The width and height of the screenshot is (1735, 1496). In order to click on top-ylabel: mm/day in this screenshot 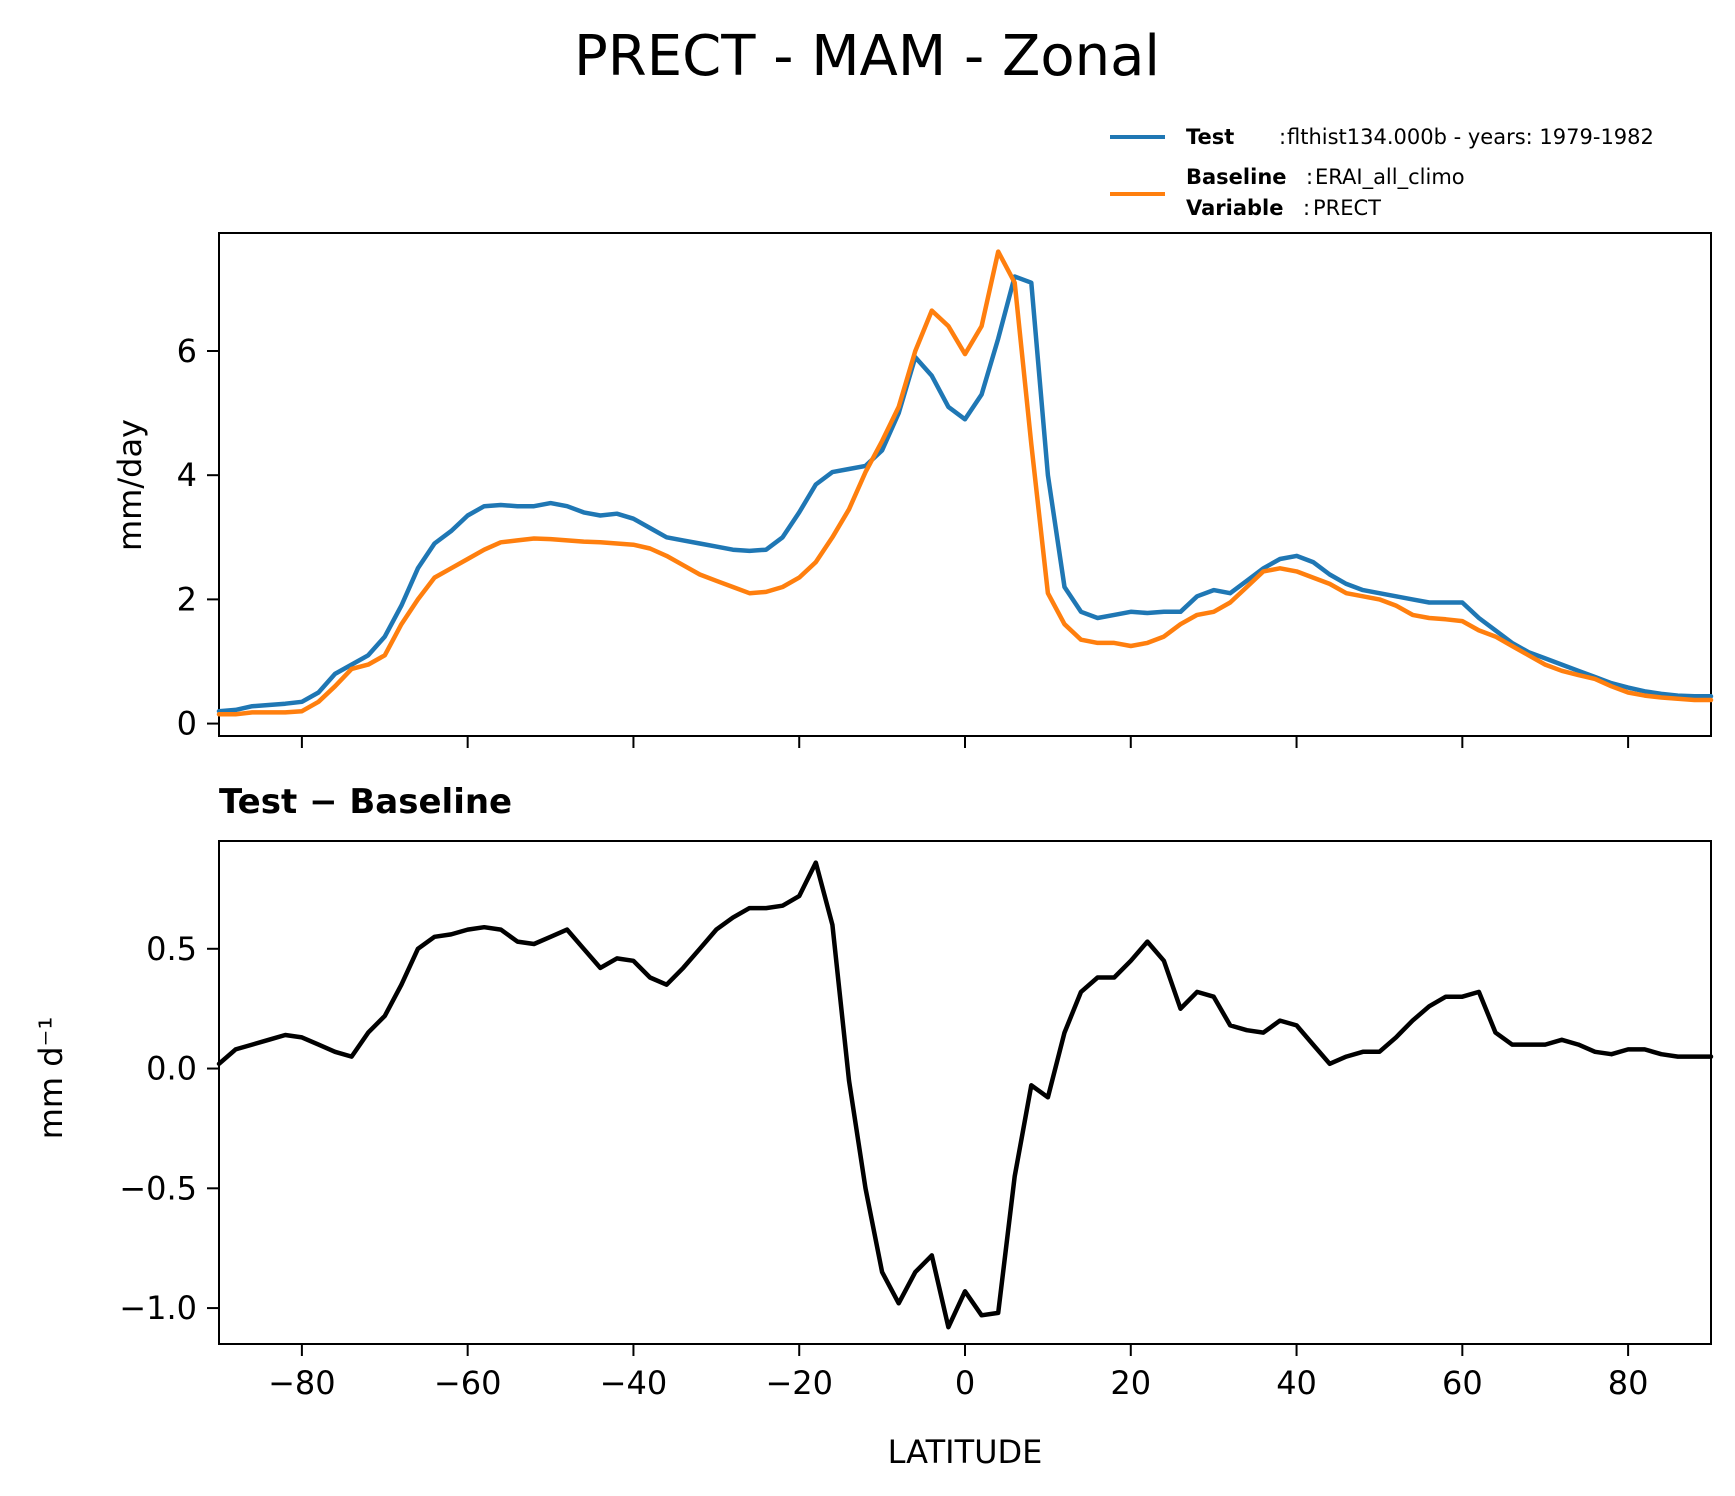, I will do `click(130, 485)`.